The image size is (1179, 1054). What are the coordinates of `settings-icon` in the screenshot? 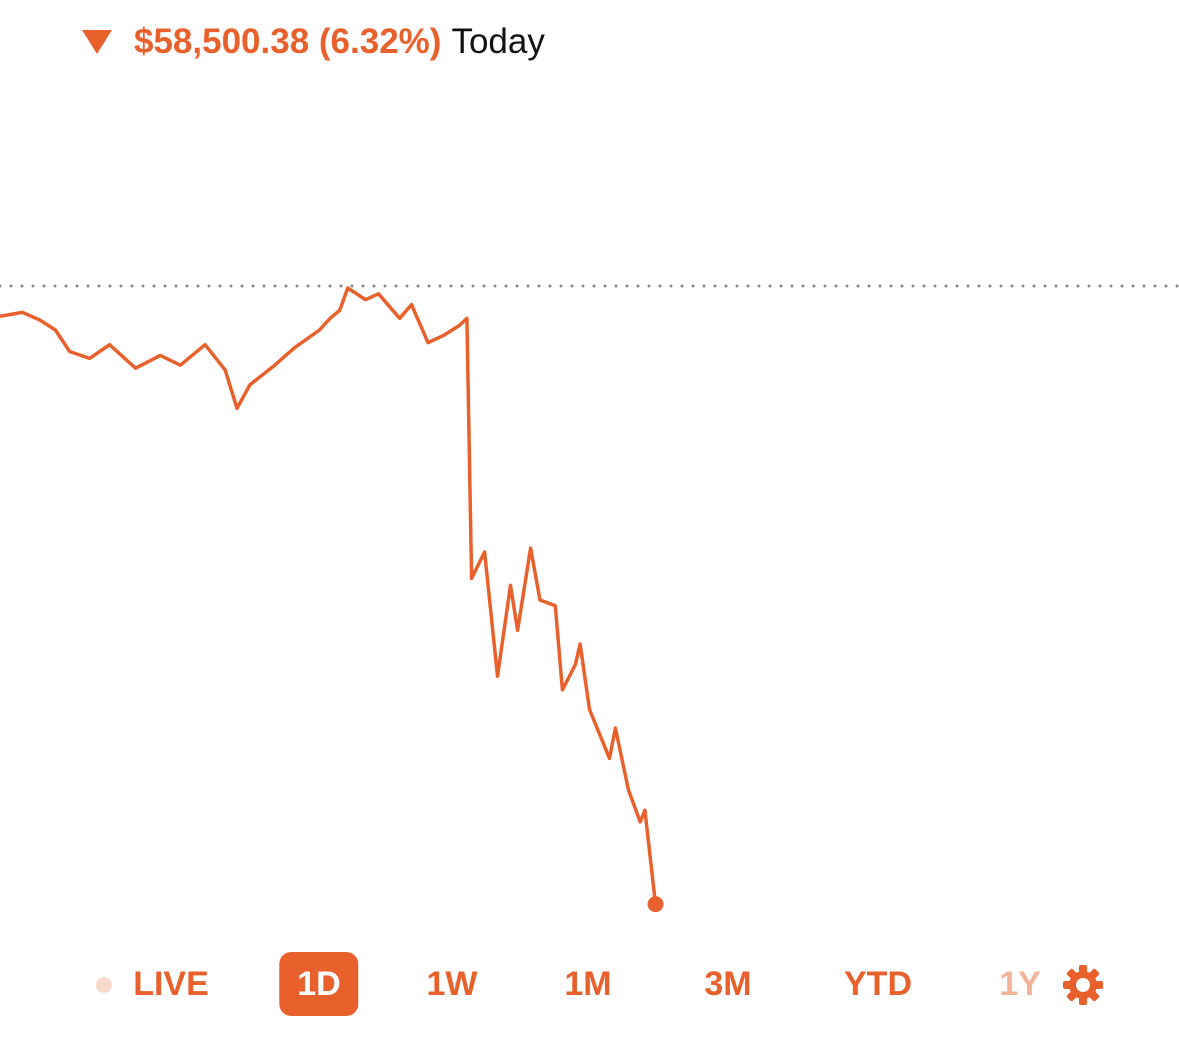 It's located at (1083, 985).